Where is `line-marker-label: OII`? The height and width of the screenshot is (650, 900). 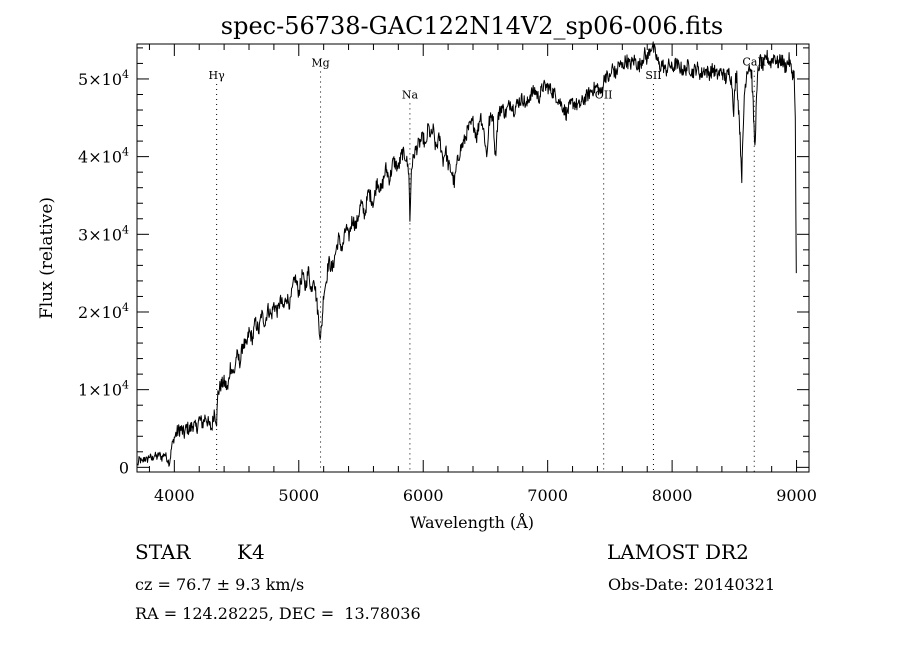
line-marker-label: OII is located at coordinates (604, 94).